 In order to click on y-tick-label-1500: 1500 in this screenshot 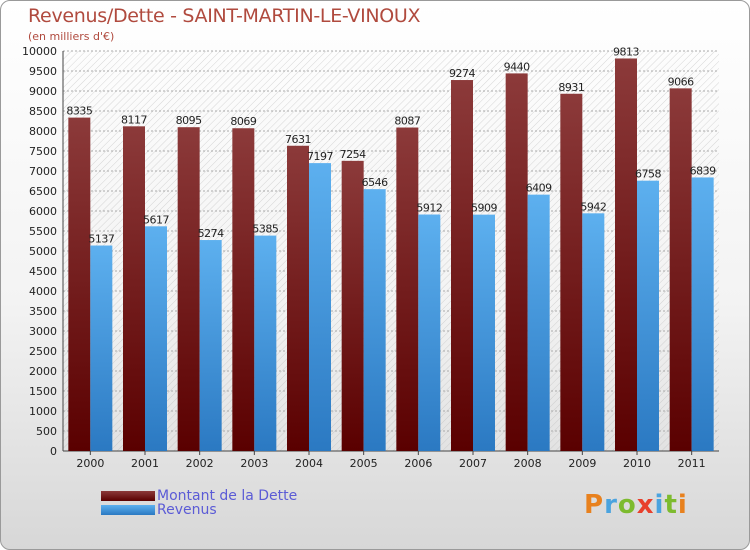, I will do `click(43, 391)`.